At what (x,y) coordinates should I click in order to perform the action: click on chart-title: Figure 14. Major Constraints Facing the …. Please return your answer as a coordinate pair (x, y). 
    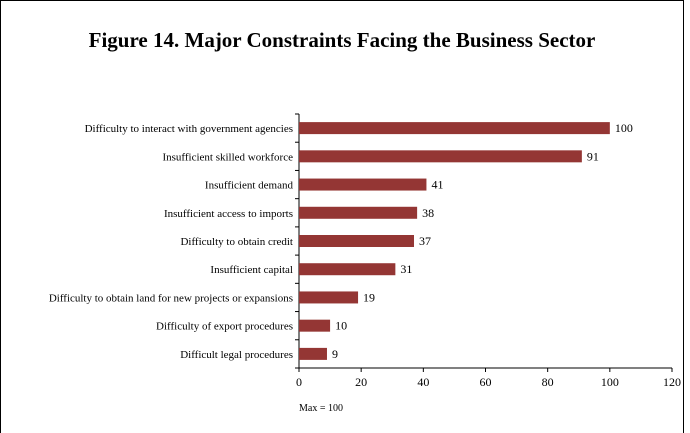
    Looking at the image, I should click on (342, 40).